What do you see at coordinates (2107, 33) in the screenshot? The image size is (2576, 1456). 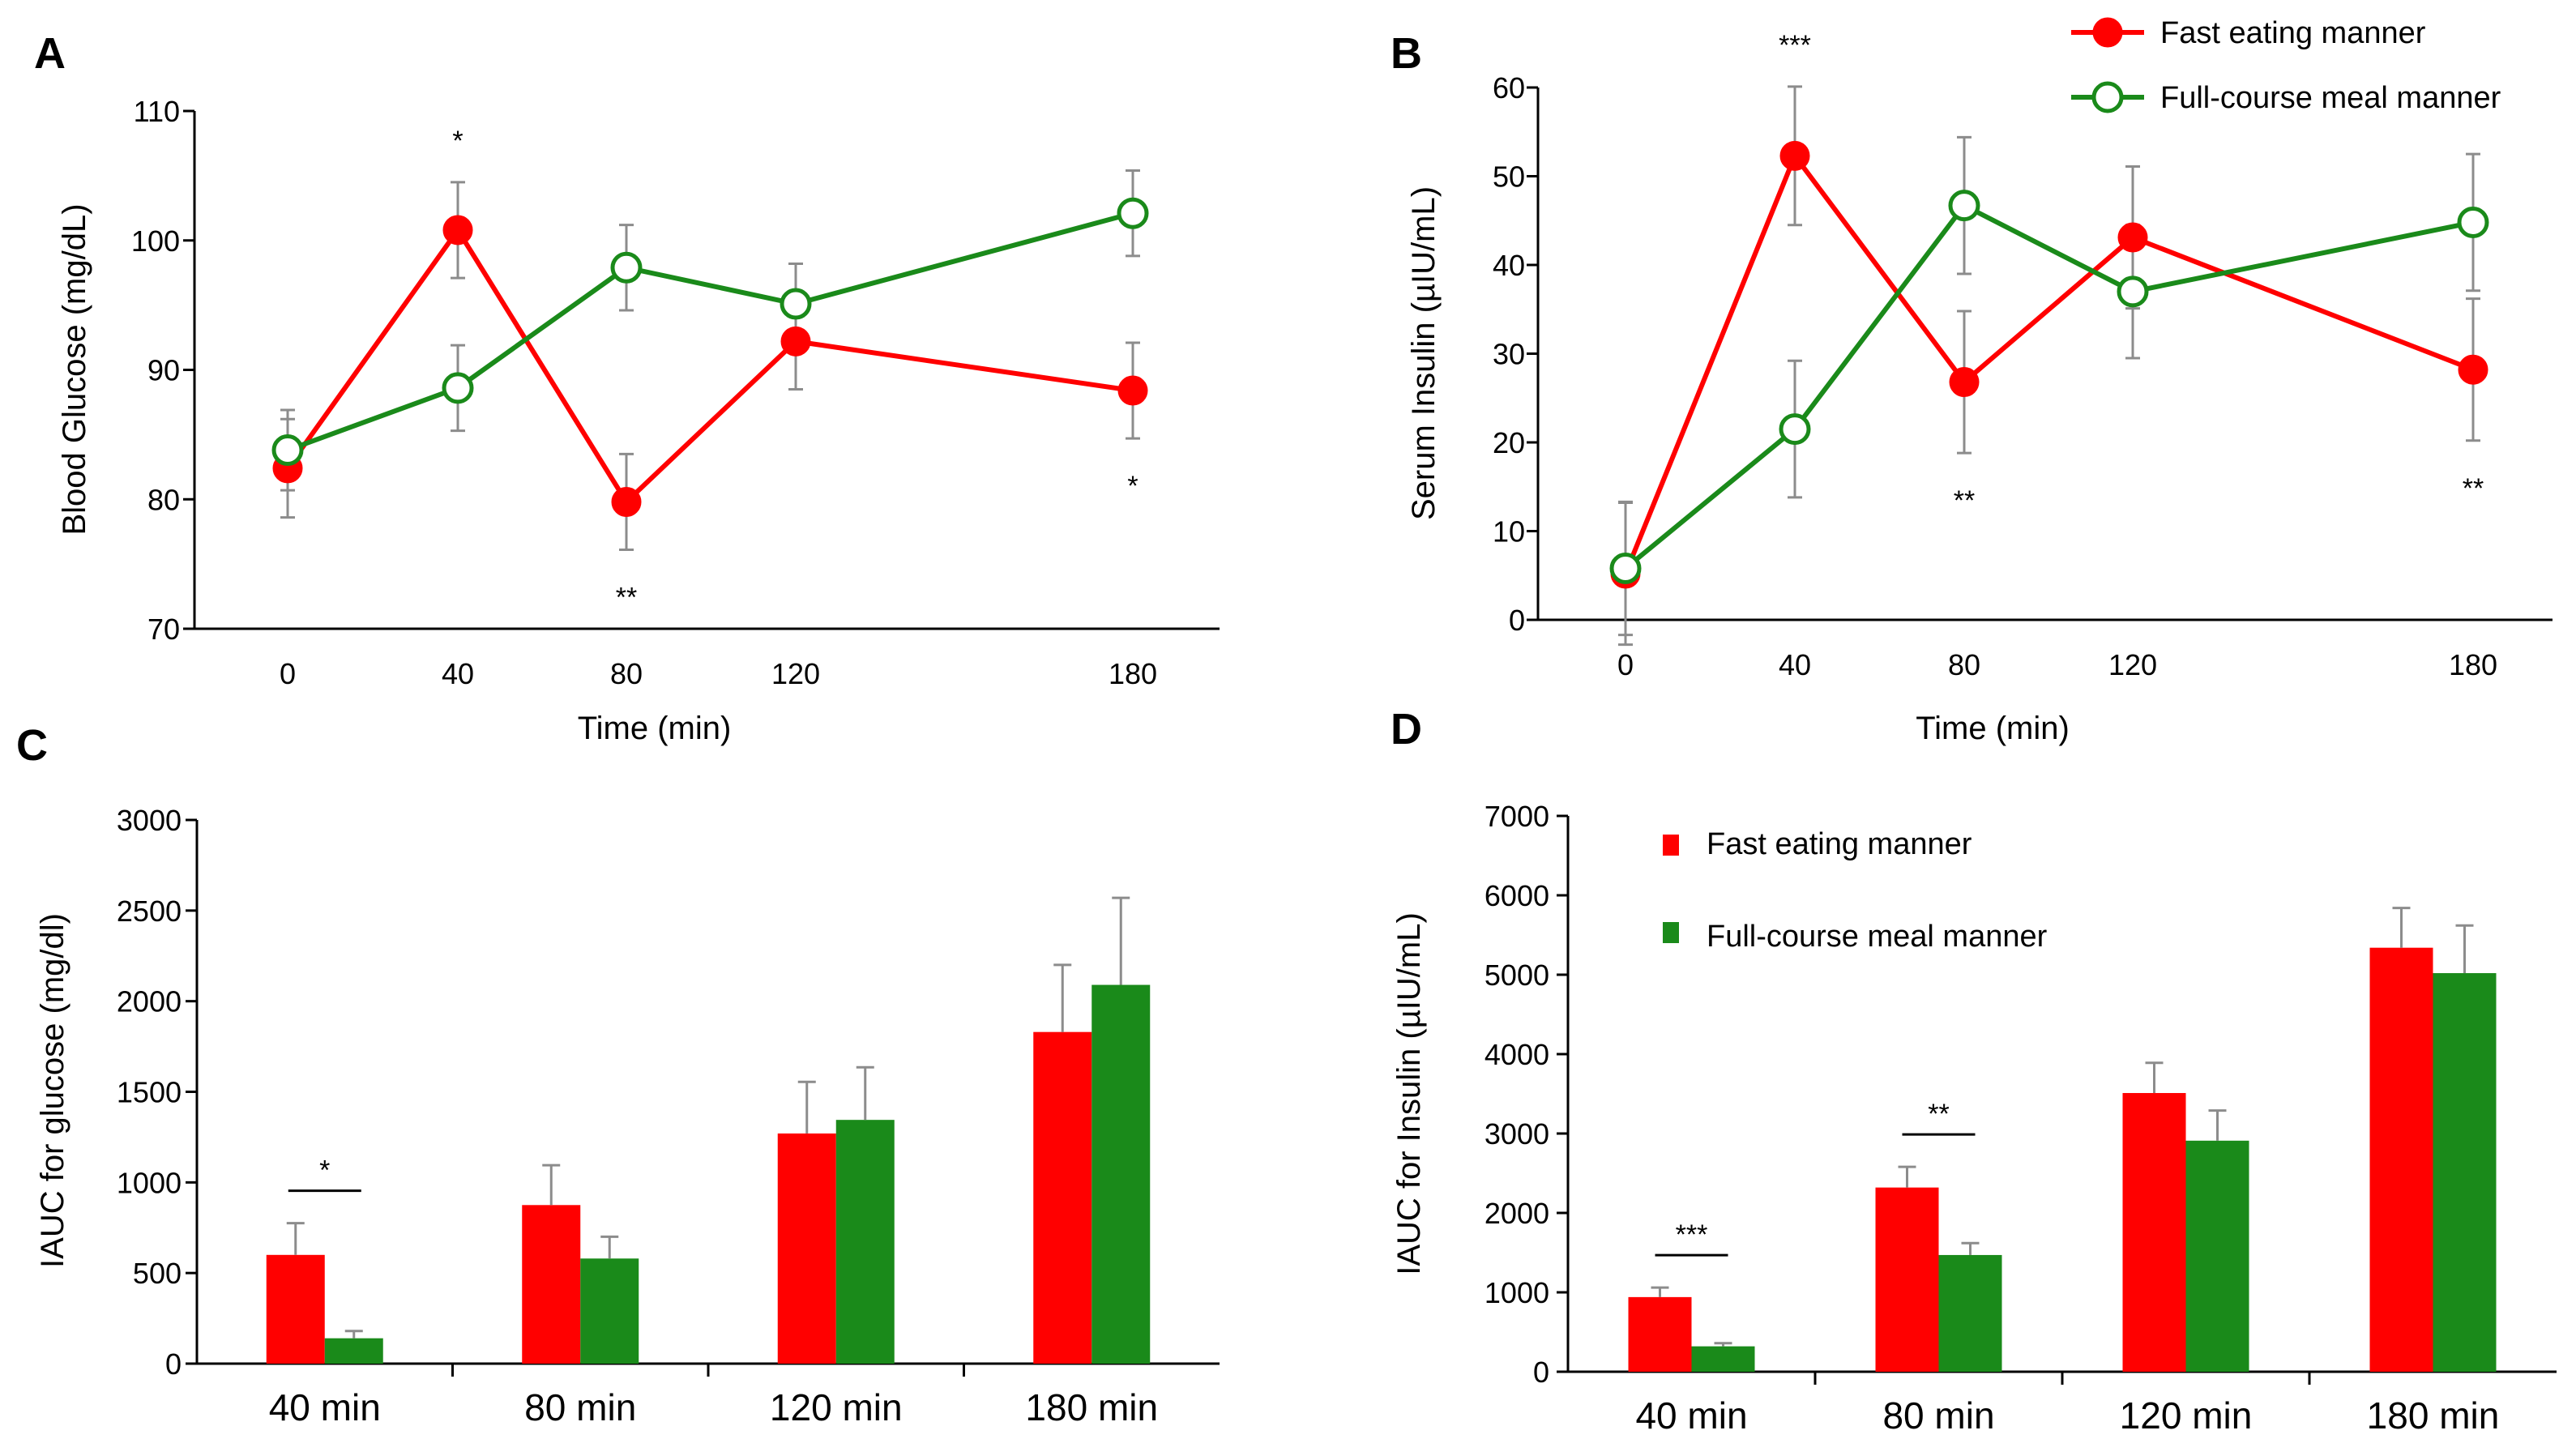 I see `legend-marker-fast` at bounding box center [2107, 33].